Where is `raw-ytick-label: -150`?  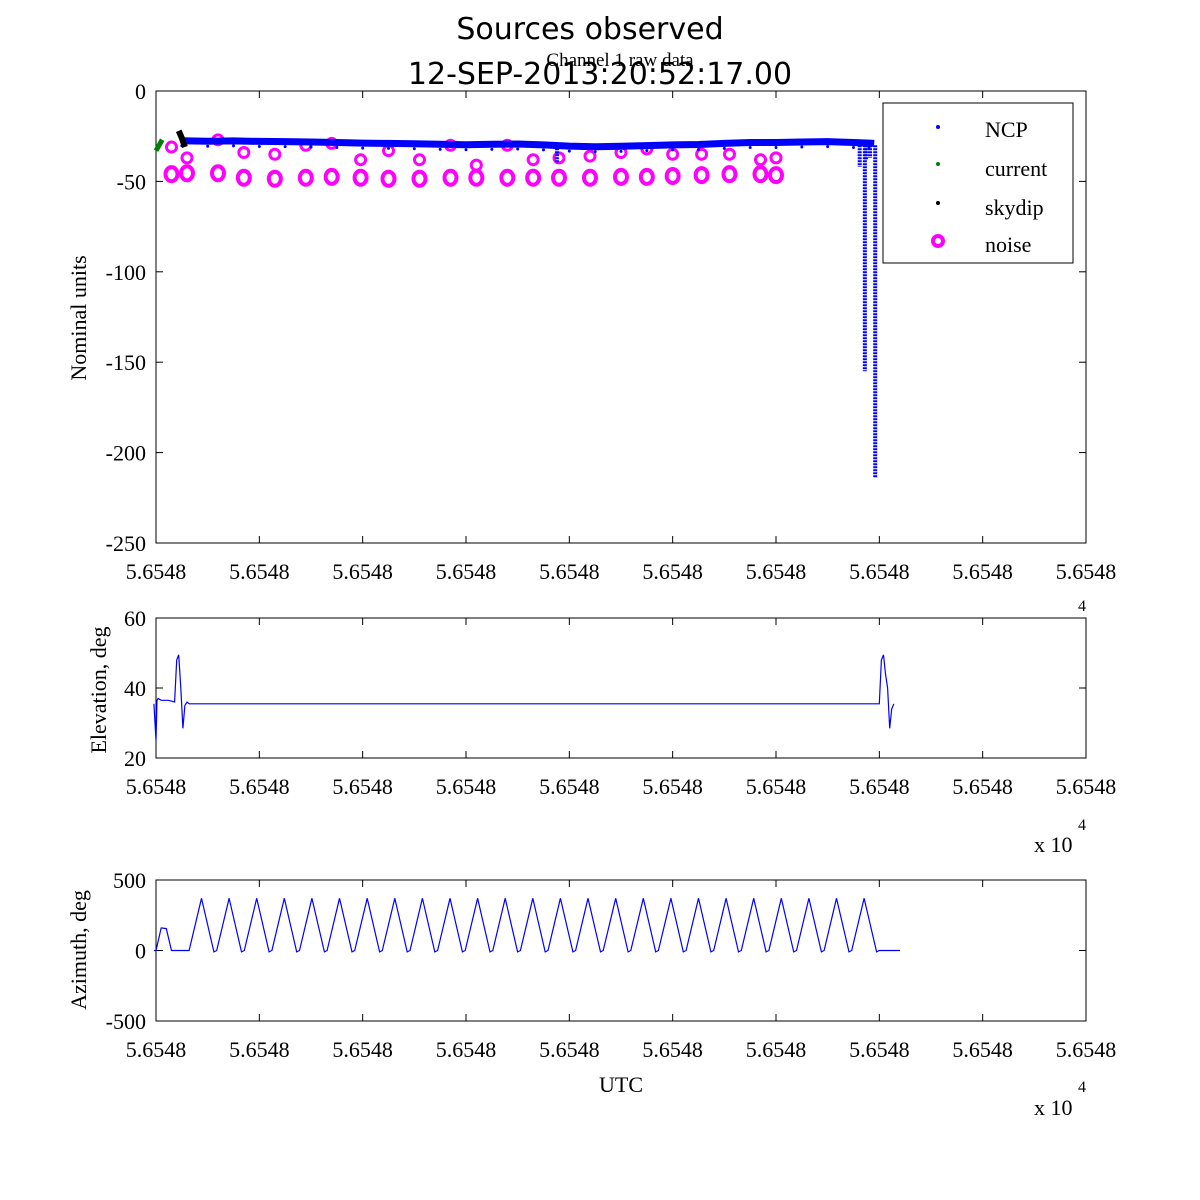 raw-ytick-label: -150 is located at coordinates (126, 362).